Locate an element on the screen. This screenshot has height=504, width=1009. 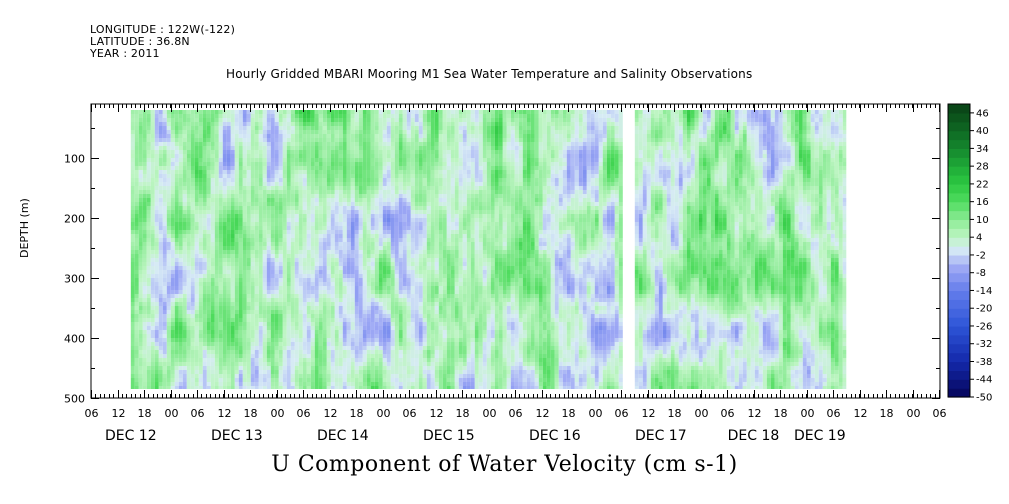
year-label: YEAR : 2011 is located at coordinates (125, 53).